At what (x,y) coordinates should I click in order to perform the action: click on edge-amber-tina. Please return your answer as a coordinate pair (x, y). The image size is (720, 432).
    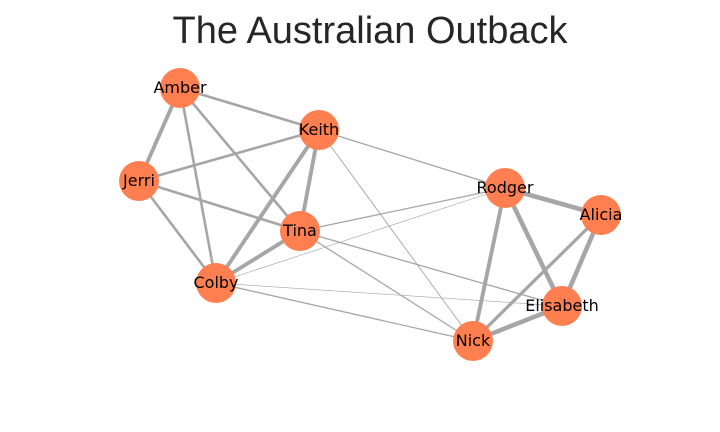
    Looking at the image, I should click on (240, 159).